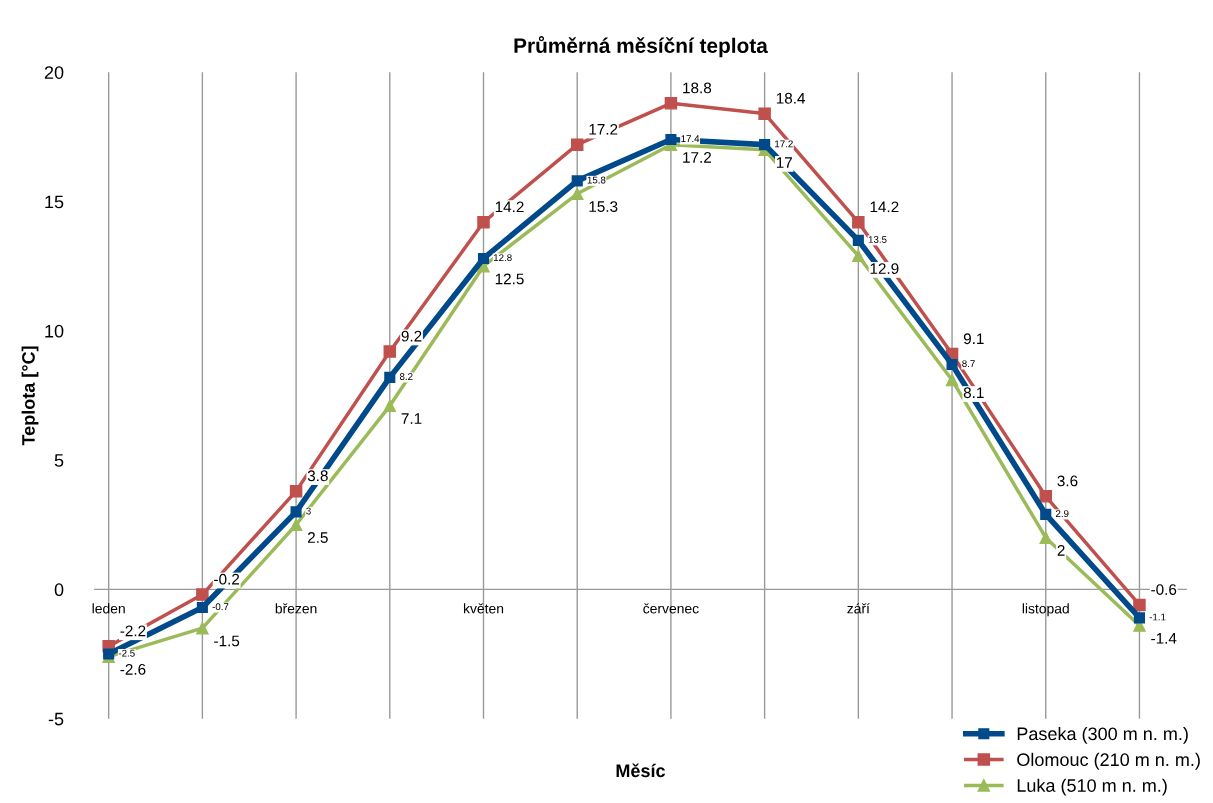 This screenshot has height=803, width=1213. Describe the element at coordinates (1045, 610) in the screenshot. I see `x-tick-label: listopad` at that location.